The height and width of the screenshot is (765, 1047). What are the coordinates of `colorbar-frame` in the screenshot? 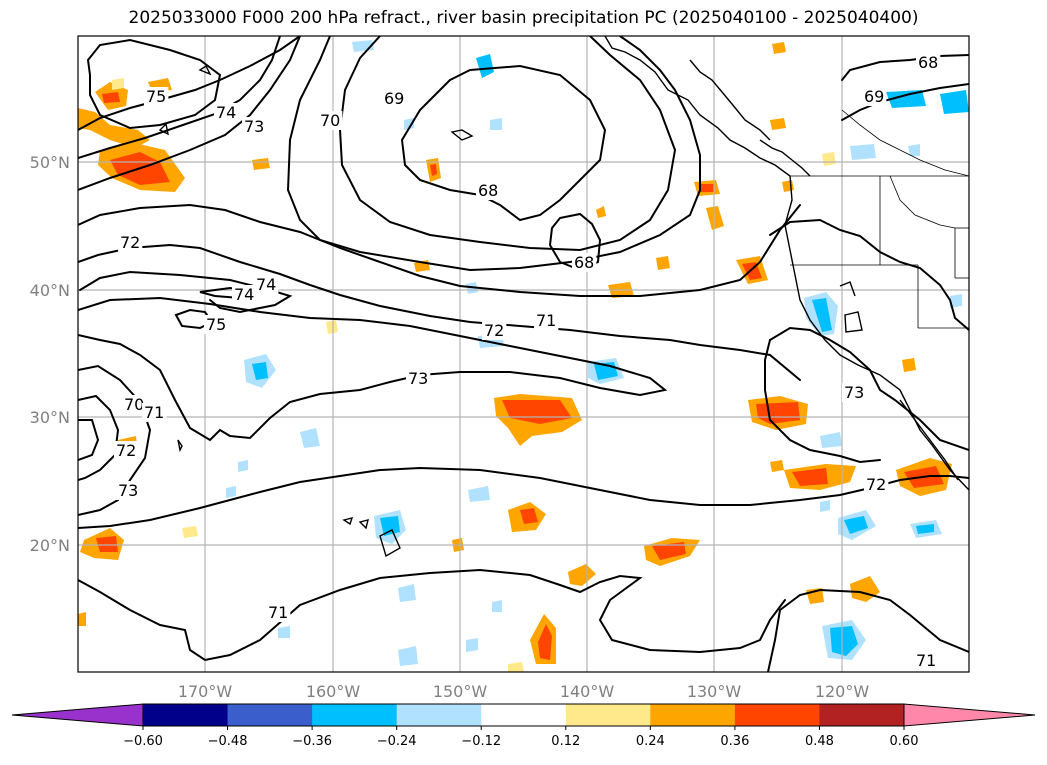 It's located at (523, 715).